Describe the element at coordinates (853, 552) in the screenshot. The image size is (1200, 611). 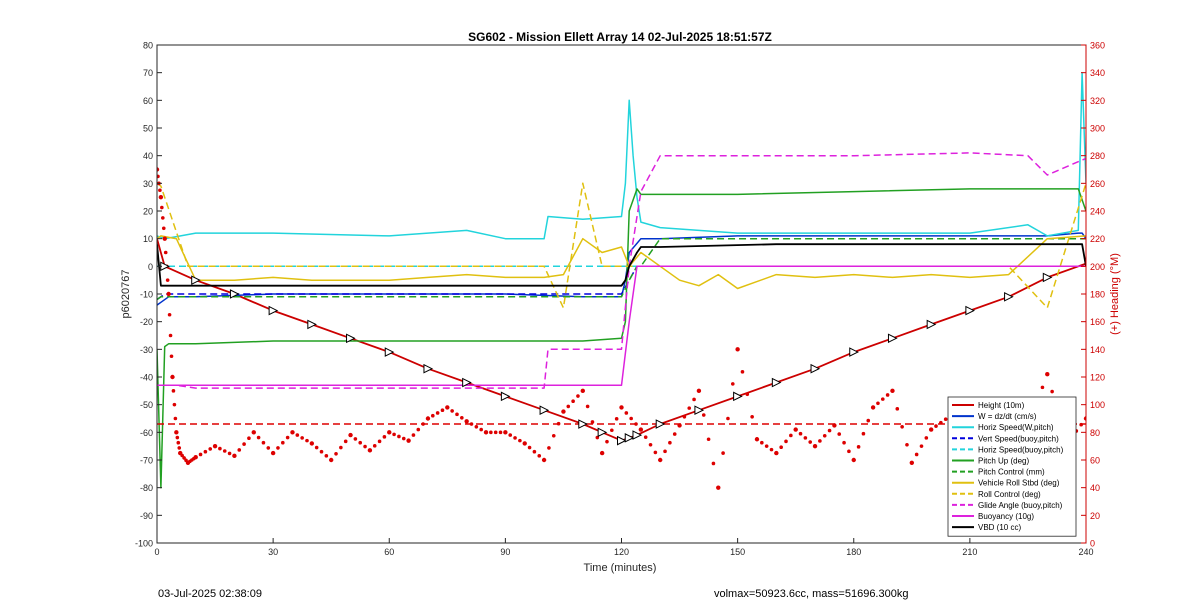
I see `x-tick-label: 180` at that location.